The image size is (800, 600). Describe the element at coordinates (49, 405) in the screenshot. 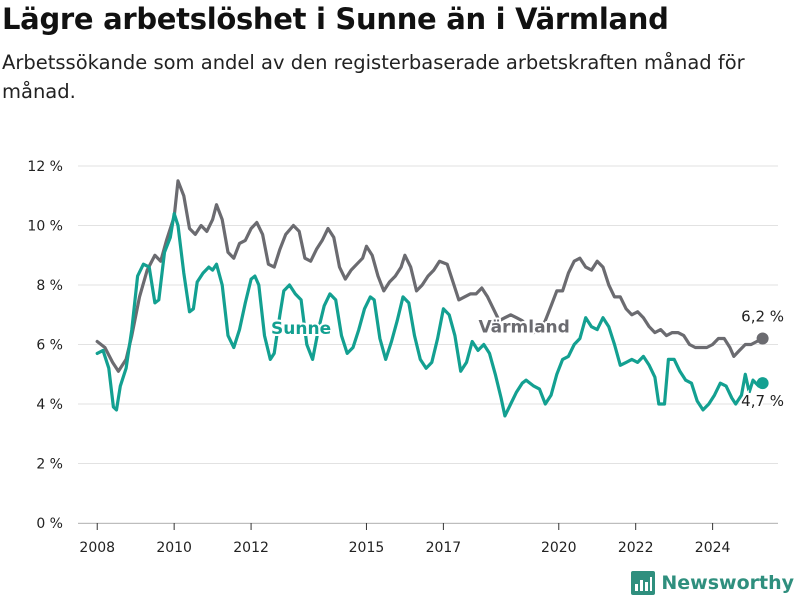

I see `y-tick-label: 4 %` at that location.